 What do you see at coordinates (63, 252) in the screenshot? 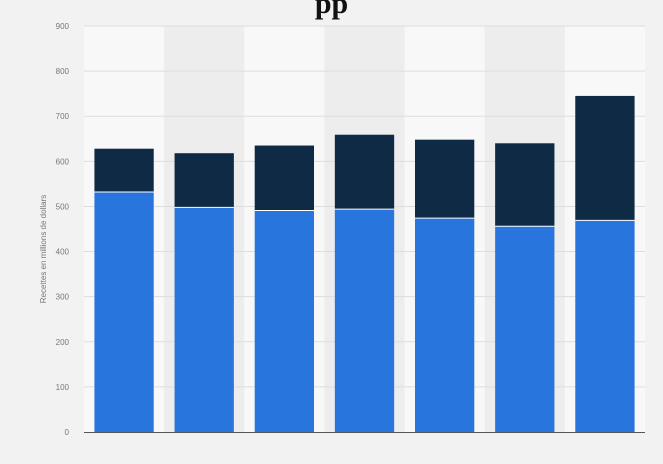
I see `y-tick-label: 400` at bounding box center [63, 252].